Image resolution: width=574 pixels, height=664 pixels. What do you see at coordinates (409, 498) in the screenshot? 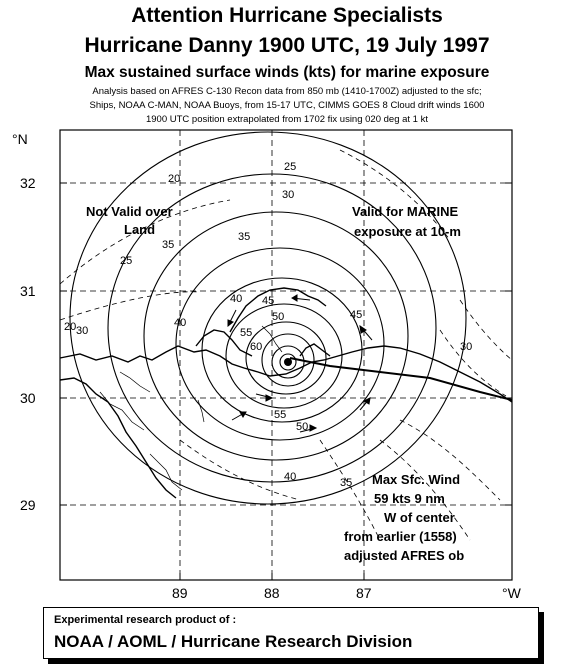
I see `max-wind-line-2: 59 kts 9 nm` at bounding box center [409, 498].